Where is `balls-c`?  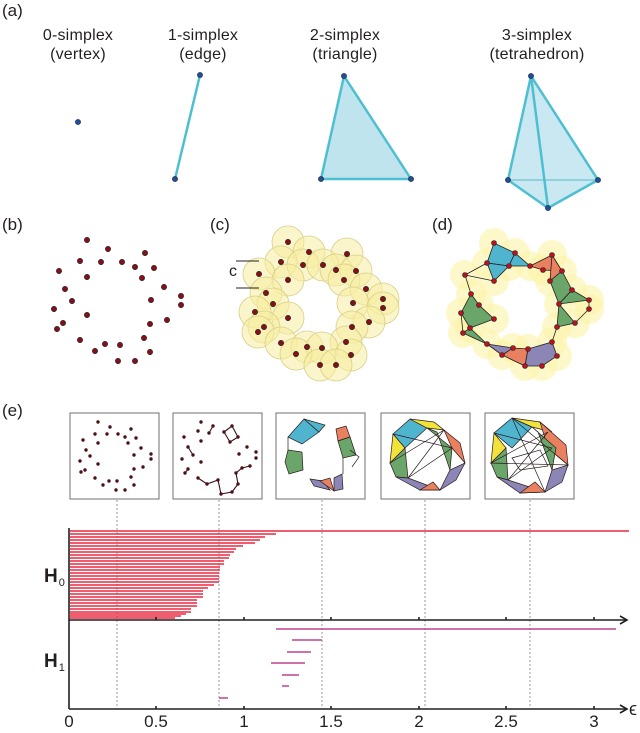
balls-c is located at coordinates (319, 303).